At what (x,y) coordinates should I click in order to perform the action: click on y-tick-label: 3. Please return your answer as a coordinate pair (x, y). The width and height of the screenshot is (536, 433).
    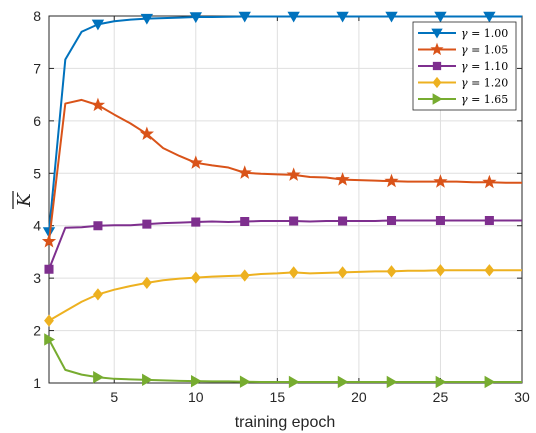
    Looking at the image, I should click on (37, 278).